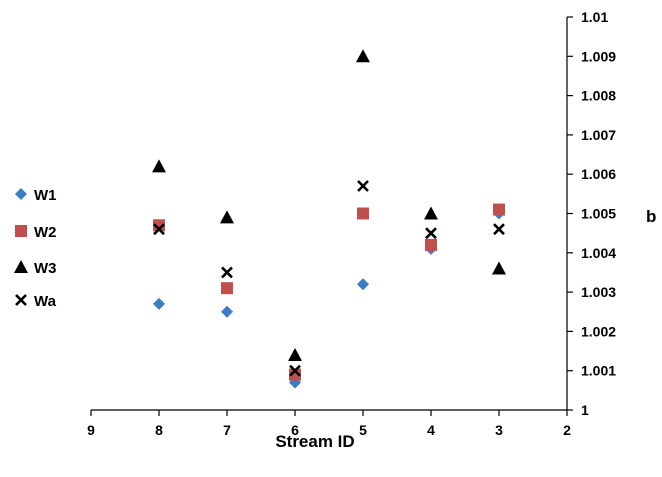 The width and height of the screenshot is (662, 477). Describe the element at coordinates (598, 253) in the screenshot. I see `y-tick-label: 1.004` at that location.